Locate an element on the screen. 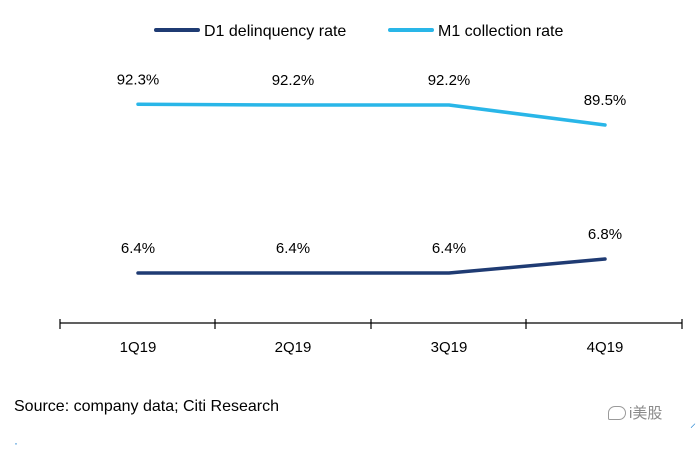  watermark-text: i美股 is located at coordinates (646, 413).